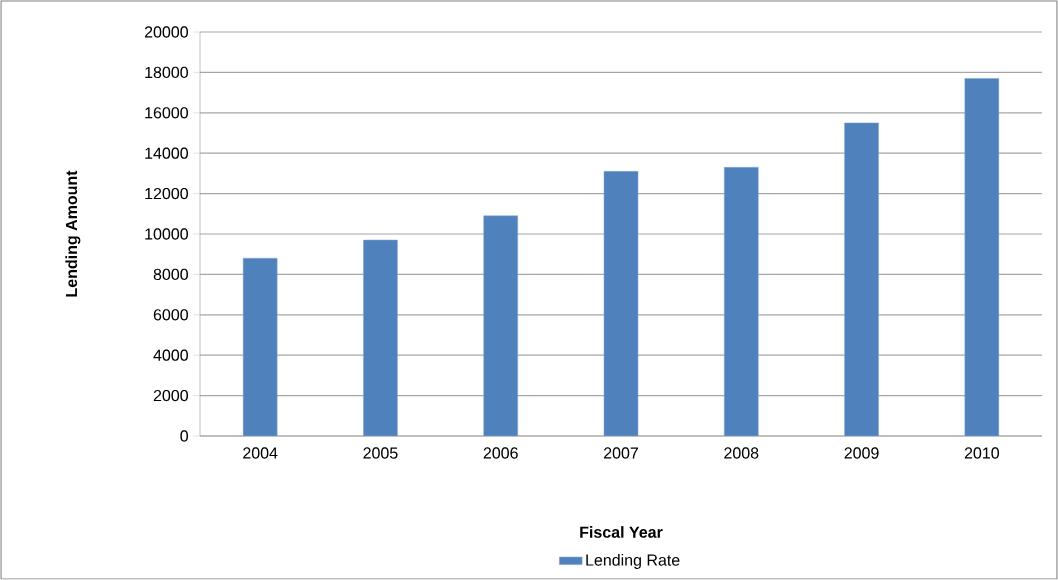 The image size is (1058, 580). What do you see at coordinates (73, 233) in the screenshot?
I see `y-axis-title: Lending Amount` at bounding box center [73, 233].